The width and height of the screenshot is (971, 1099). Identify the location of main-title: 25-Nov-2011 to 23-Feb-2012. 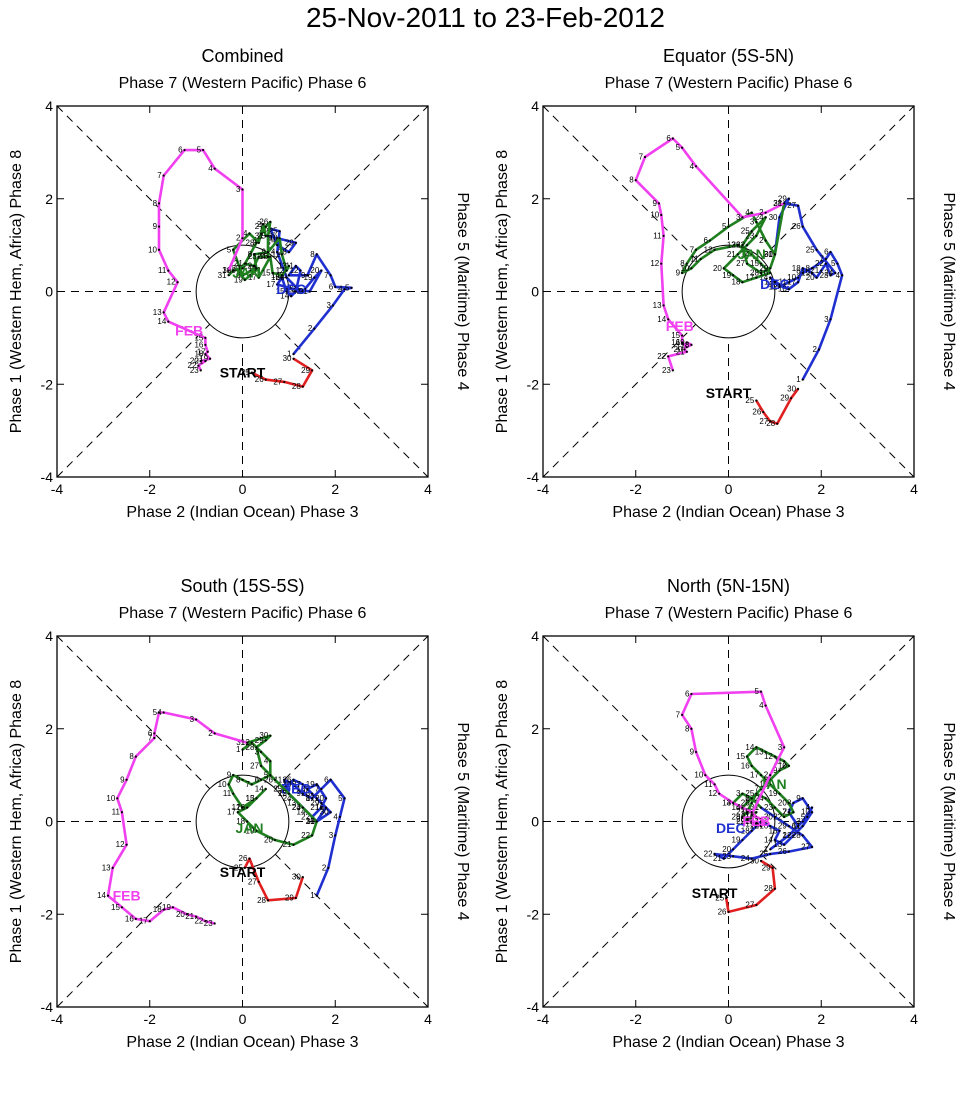
(485, 17).